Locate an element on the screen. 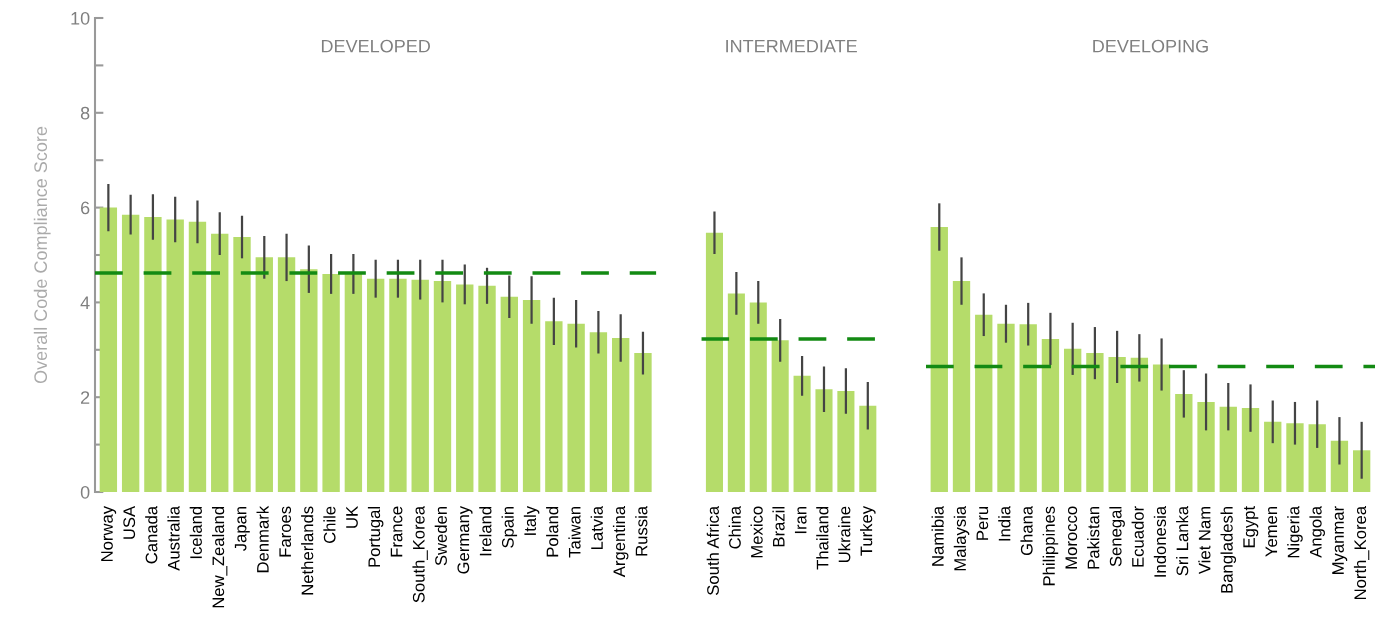 This screenshot has height=624, width=1379. text: INTERMEDIATE is located at coordinates (791, 46).